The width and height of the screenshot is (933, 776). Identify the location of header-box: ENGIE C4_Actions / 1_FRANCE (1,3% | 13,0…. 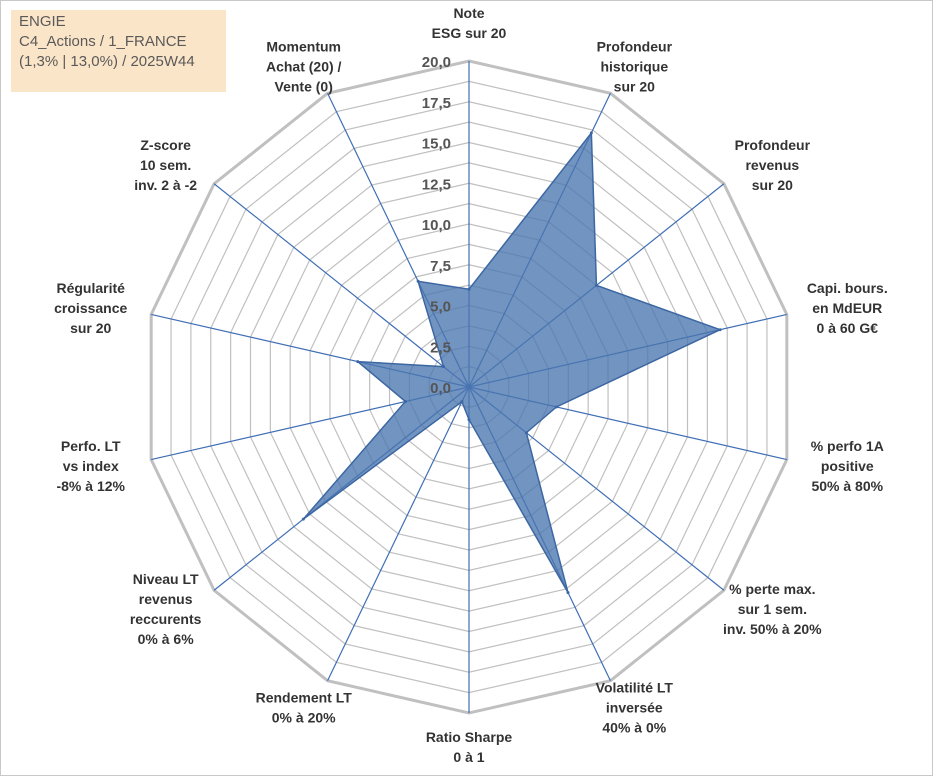
(118, 51).